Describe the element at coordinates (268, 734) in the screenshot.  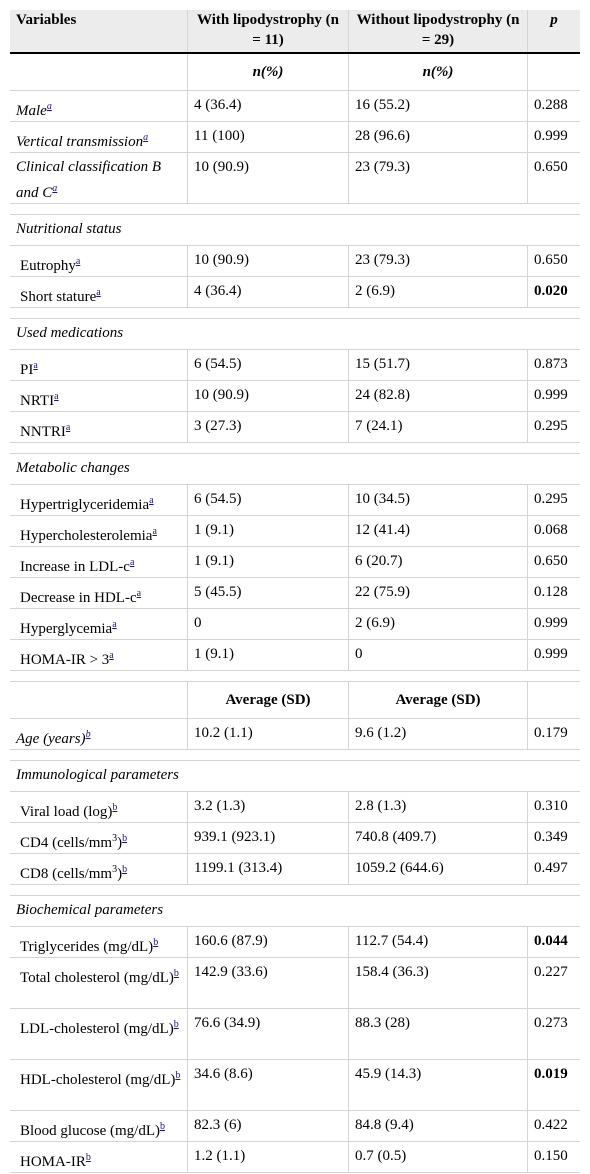
I see `cell-with: 10.2 (1.1)` at that location.